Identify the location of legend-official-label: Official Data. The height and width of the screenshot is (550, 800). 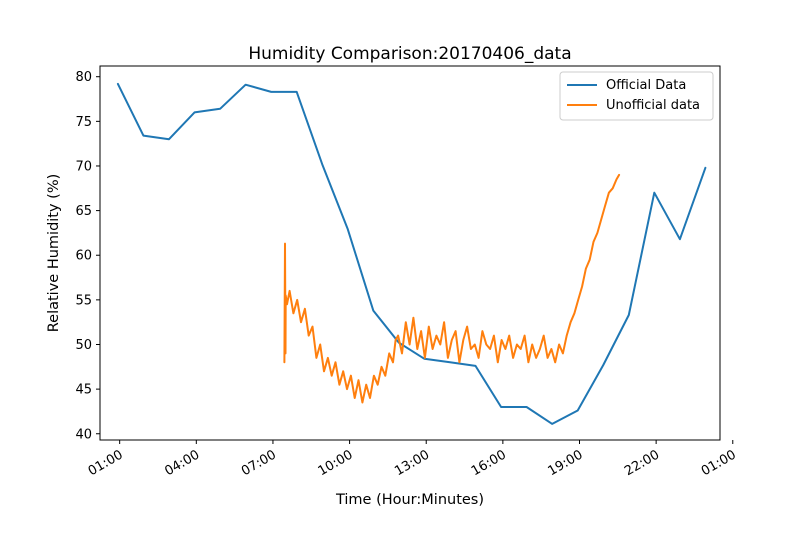
(646, 85).